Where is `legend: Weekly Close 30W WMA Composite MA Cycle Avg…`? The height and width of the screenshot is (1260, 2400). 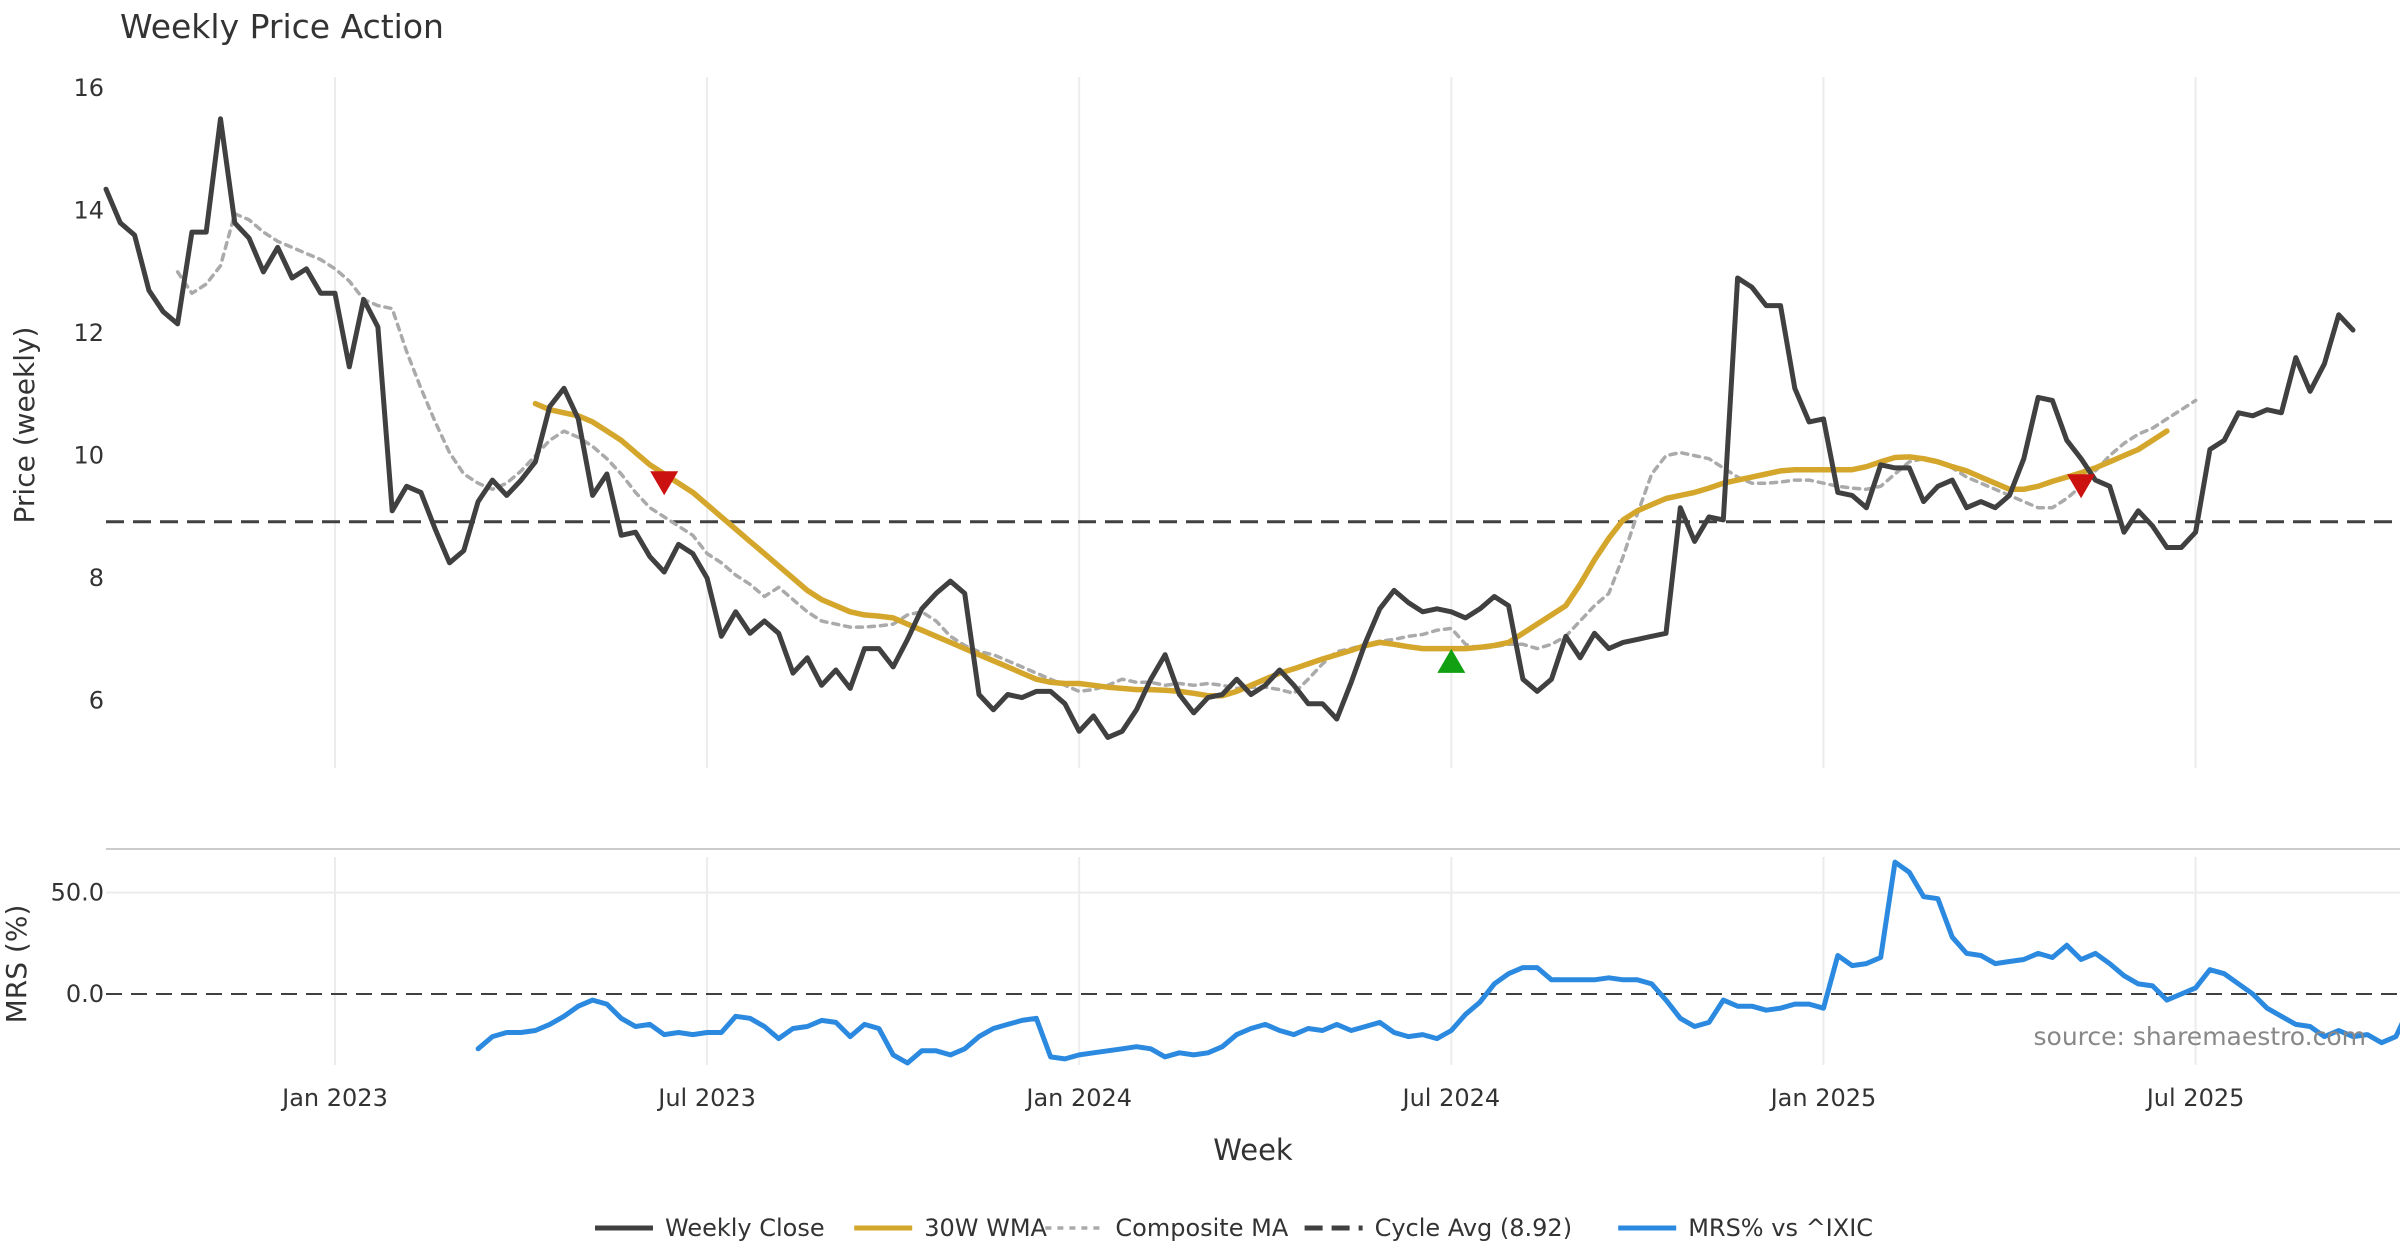
legend: Weekly Close 30W WMA Composite MA Cycle Avg… is located at coordinates (1234, 1228).